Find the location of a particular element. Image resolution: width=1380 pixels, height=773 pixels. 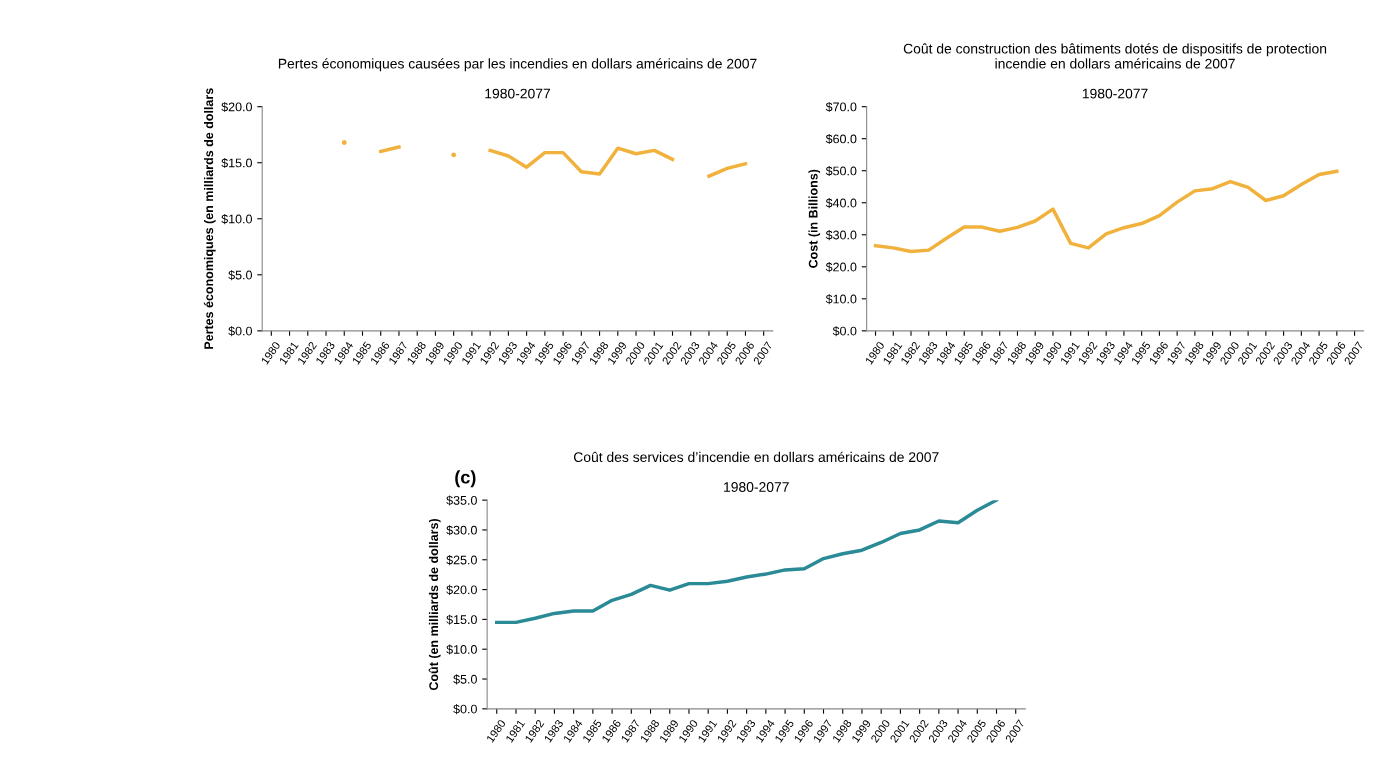

y-axis-title: Pertes économiques (en milliards de dollars is located at coordinates (209, 218).